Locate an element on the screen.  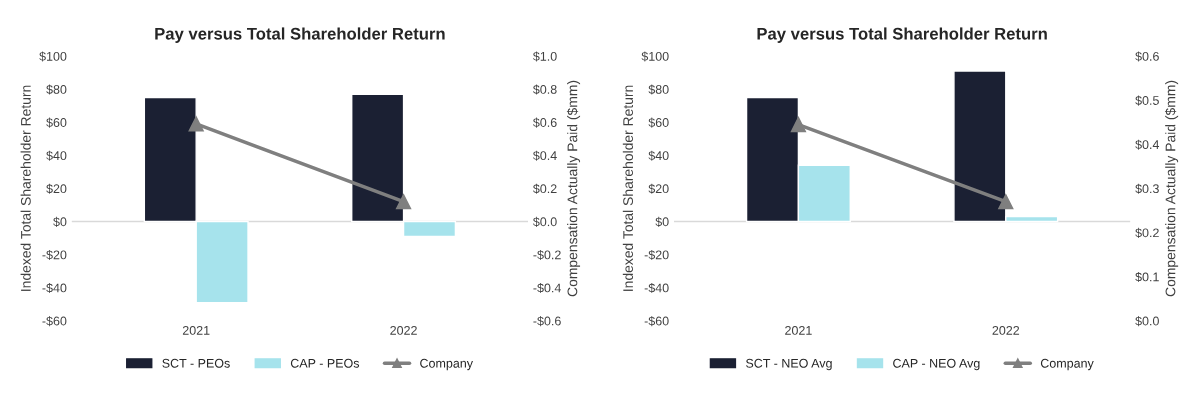
y2-tick-label: $0.1 is located at coordinates (1147, 277).